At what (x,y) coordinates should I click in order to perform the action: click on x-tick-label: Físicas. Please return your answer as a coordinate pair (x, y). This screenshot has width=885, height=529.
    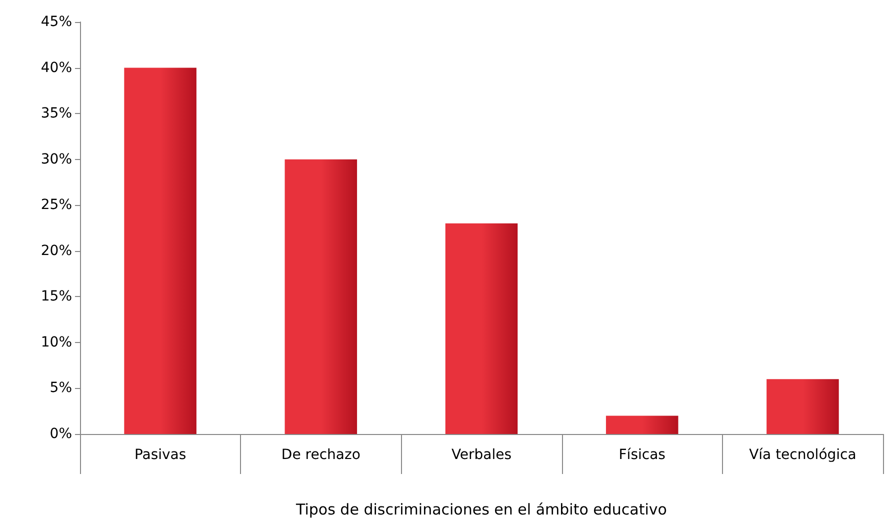
    Looking at the image, I should click on (642, 455).